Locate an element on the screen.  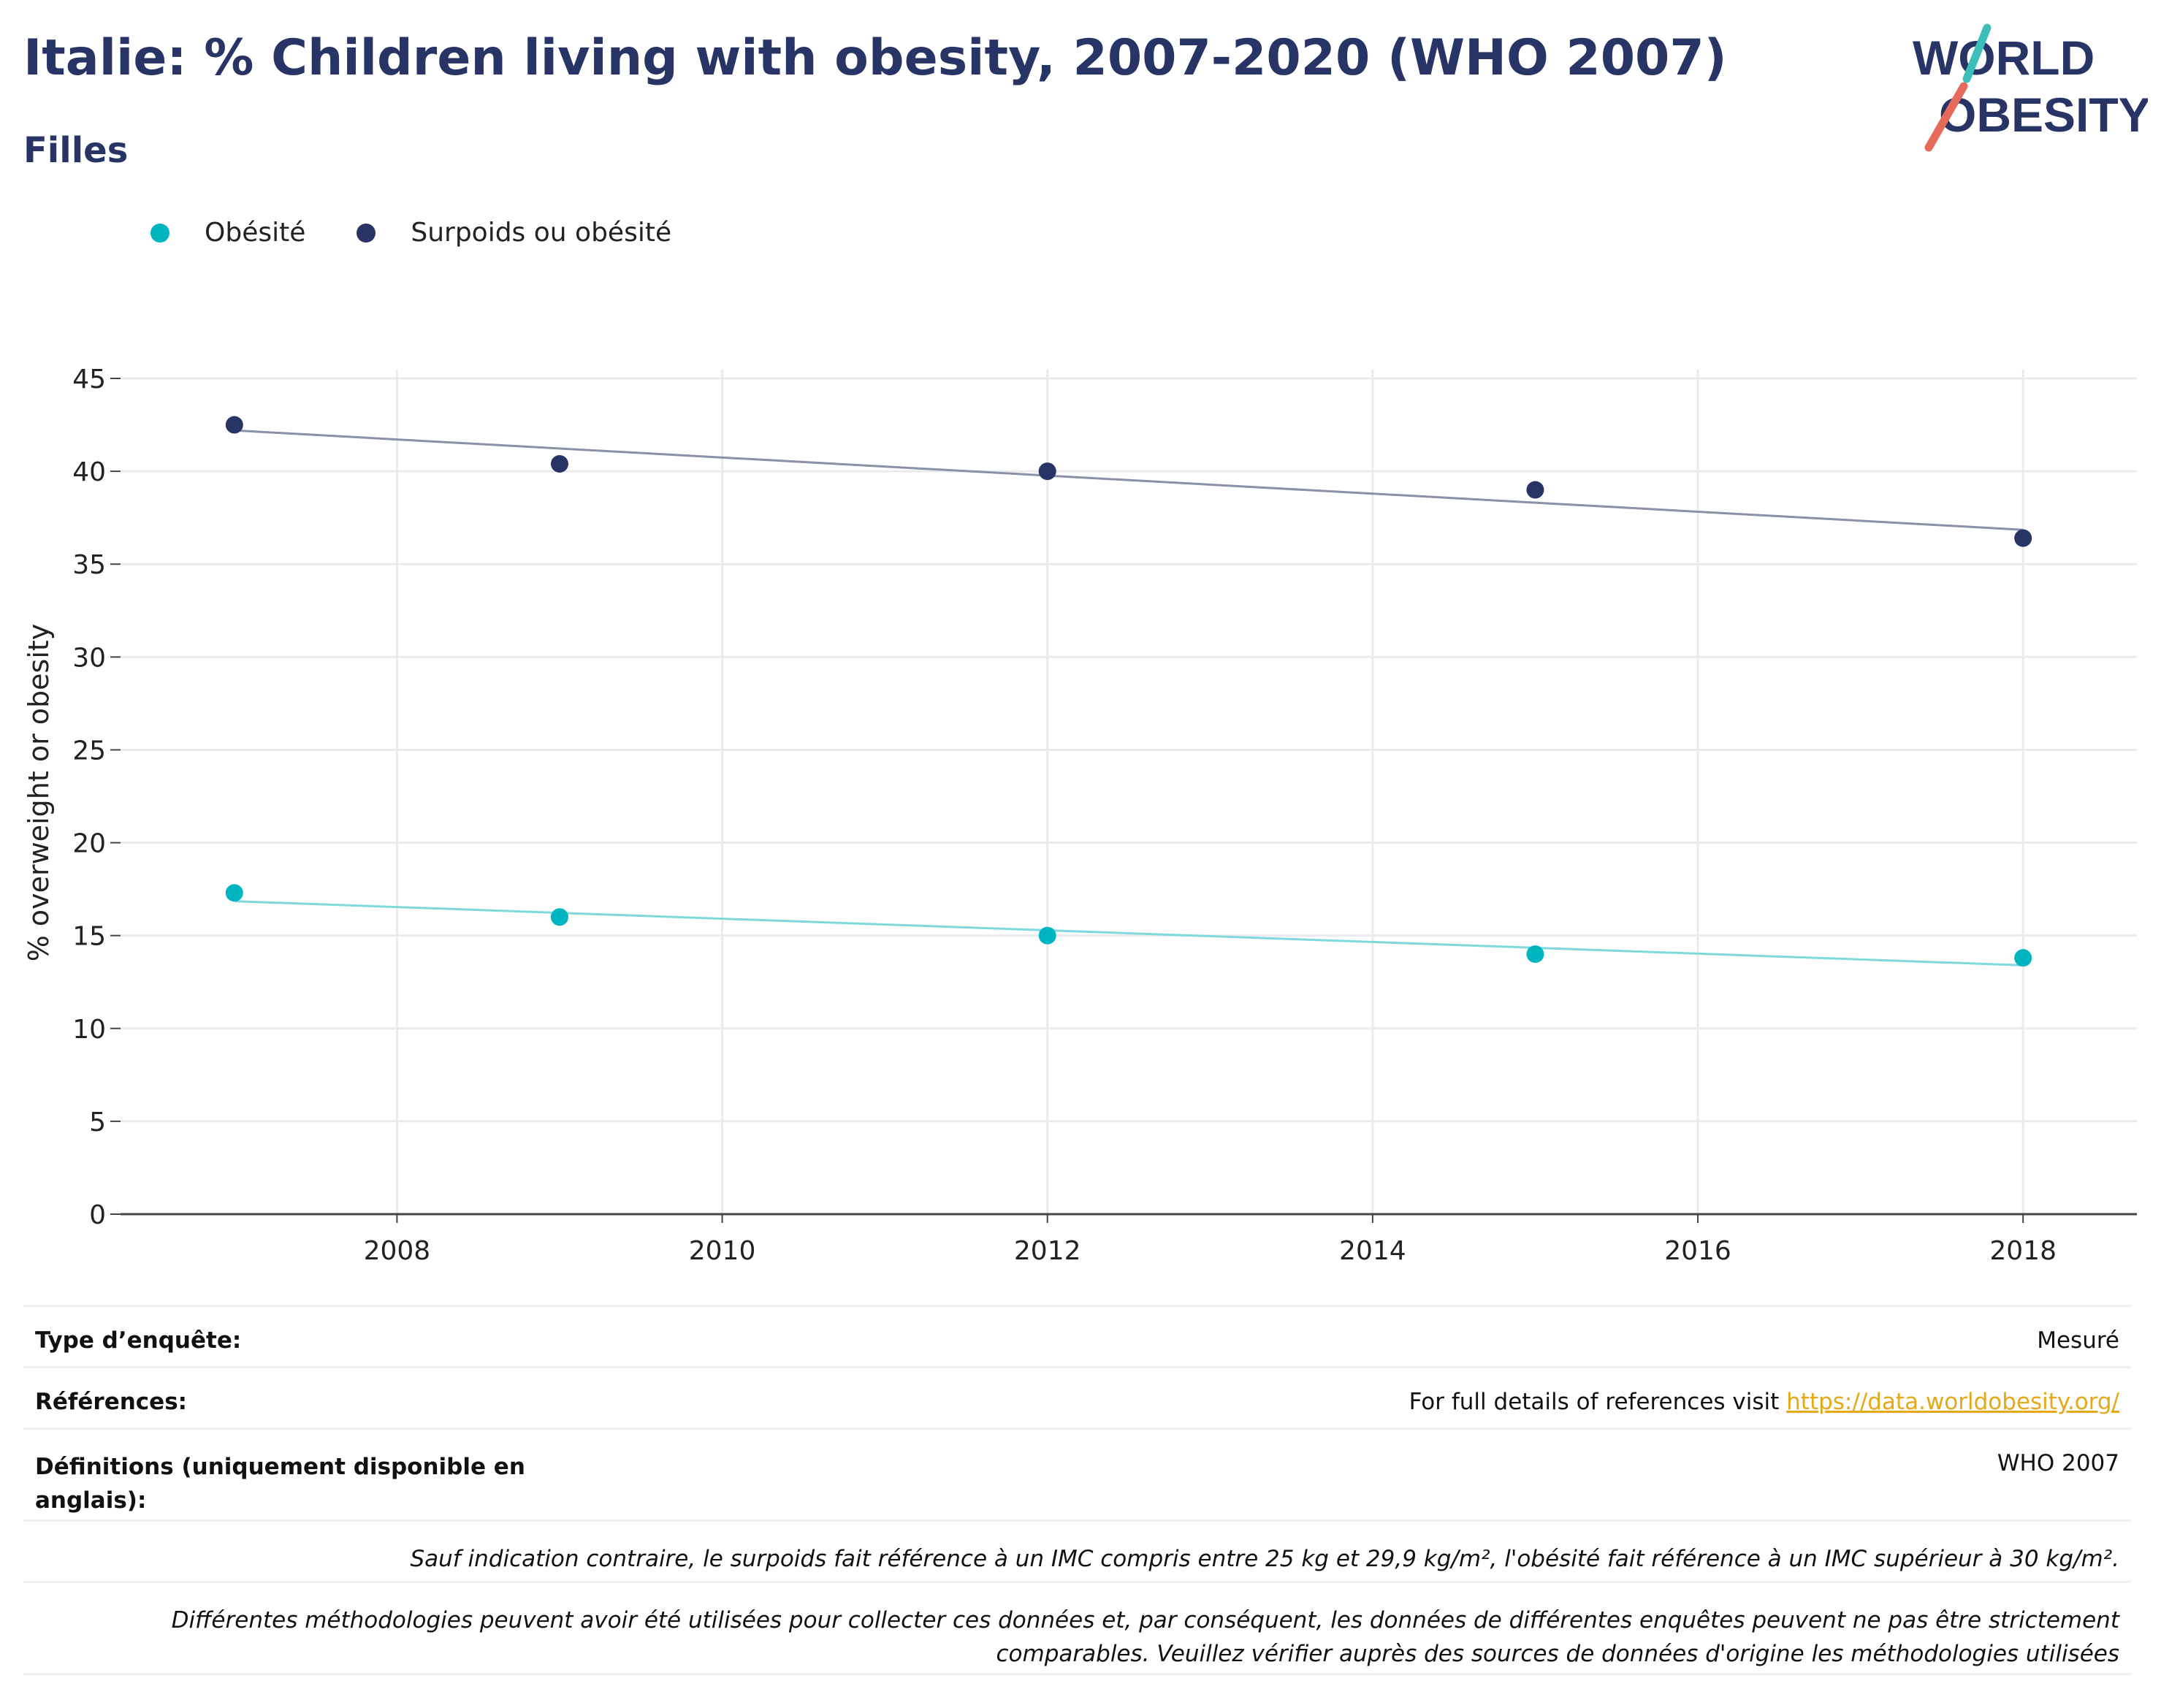
survey-type-value: Mesuré is located at coordinates (2078, 1340).